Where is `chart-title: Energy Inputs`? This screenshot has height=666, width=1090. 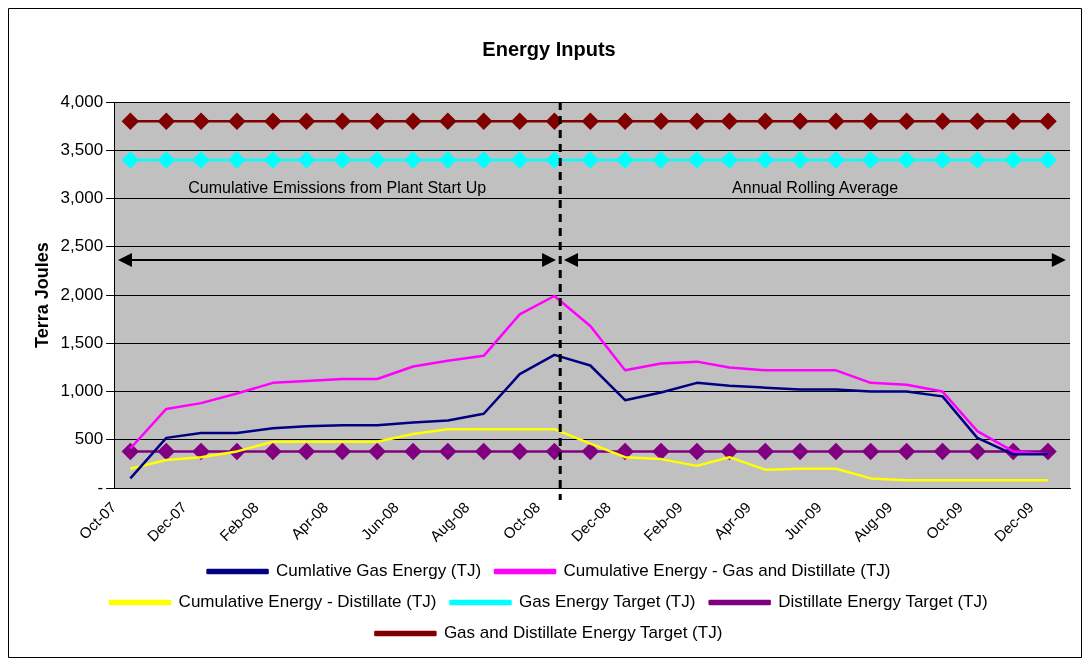 chart-title: Energy Inputs is located at coordinates (549, 48).